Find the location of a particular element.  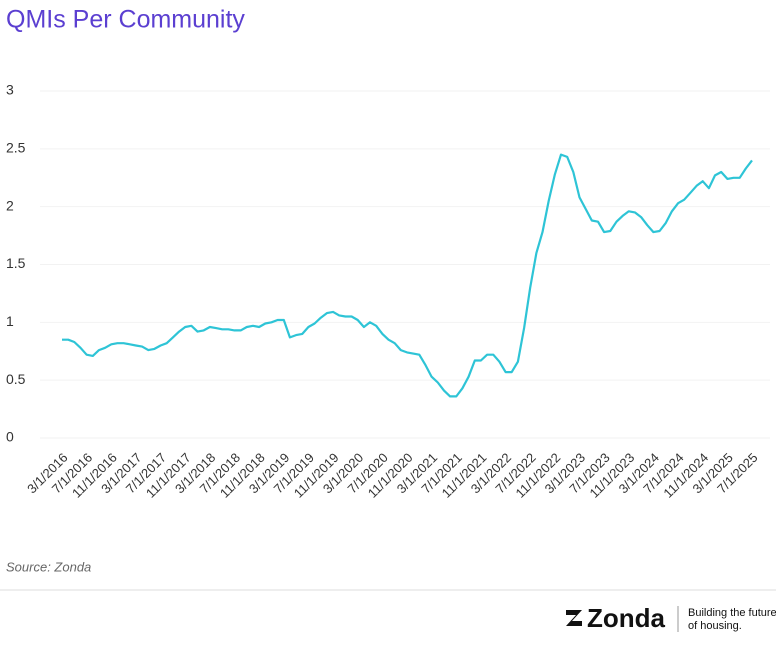

tagline: of housing. is located at coordinates (715, 626).